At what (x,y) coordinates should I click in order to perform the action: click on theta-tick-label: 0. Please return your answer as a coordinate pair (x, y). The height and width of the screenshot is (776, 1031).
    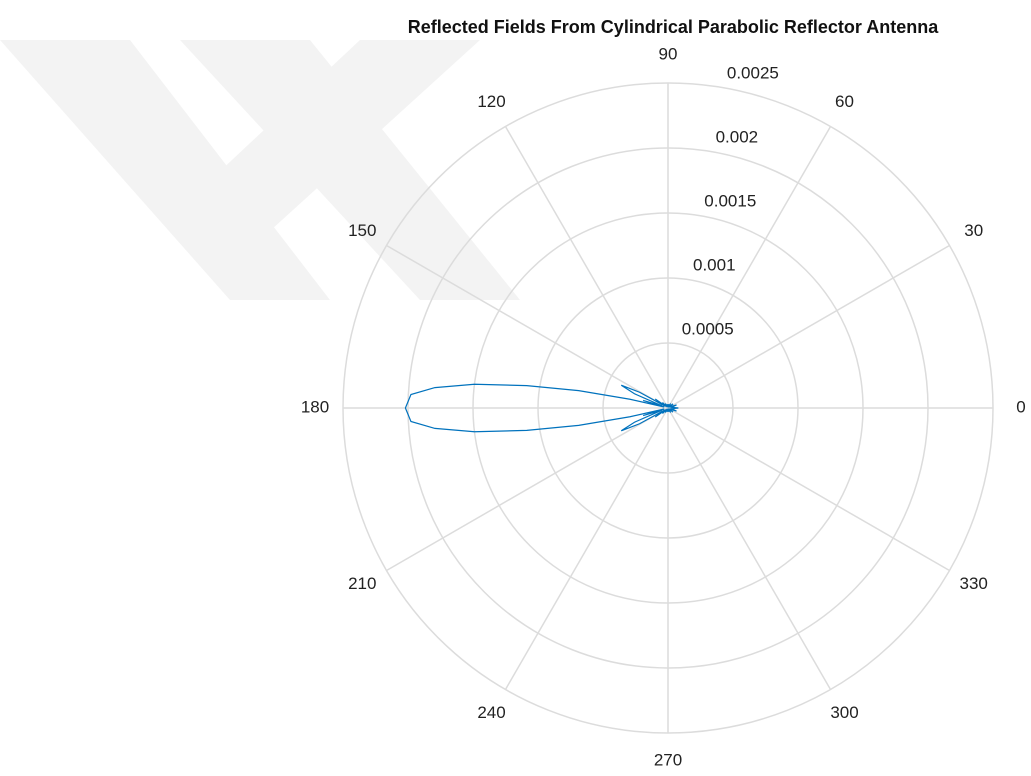
    Looking at the image, I should click on (1020, 406).